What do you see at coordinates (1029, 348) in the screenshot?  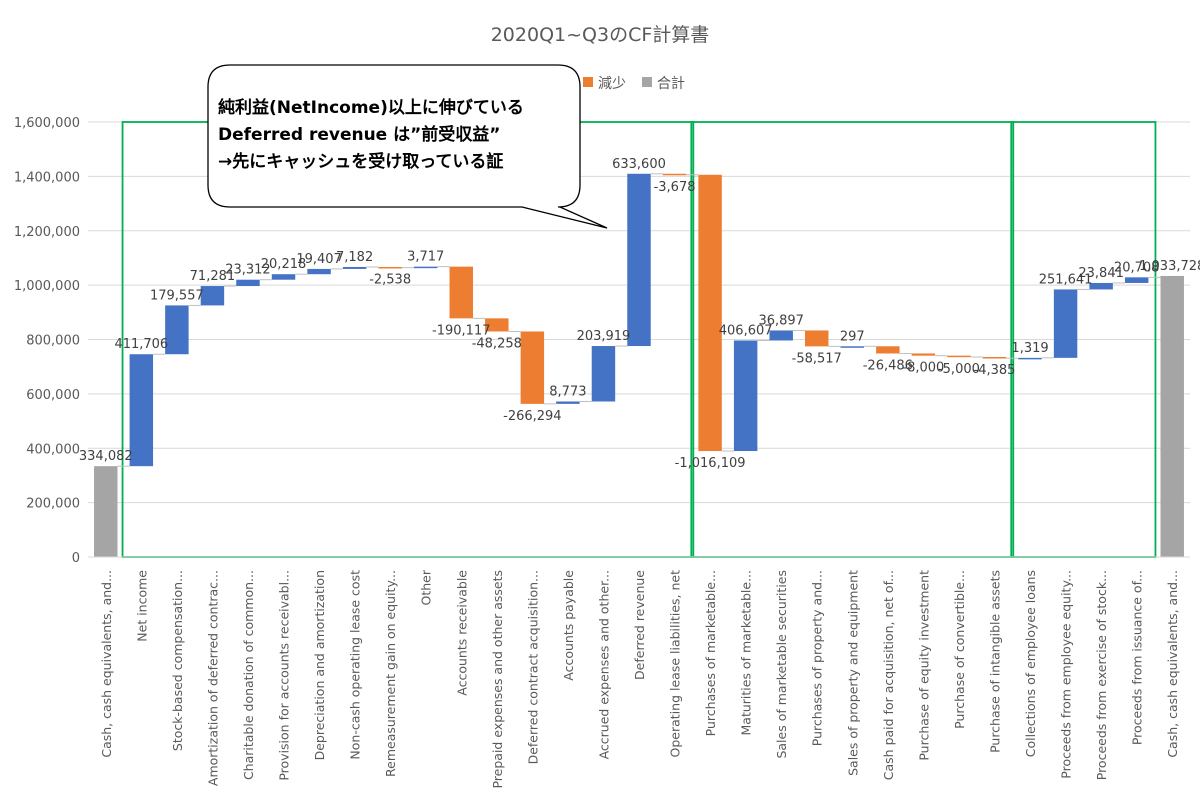 I see `data-label: 1,319` at bounding box center [1029, 348].